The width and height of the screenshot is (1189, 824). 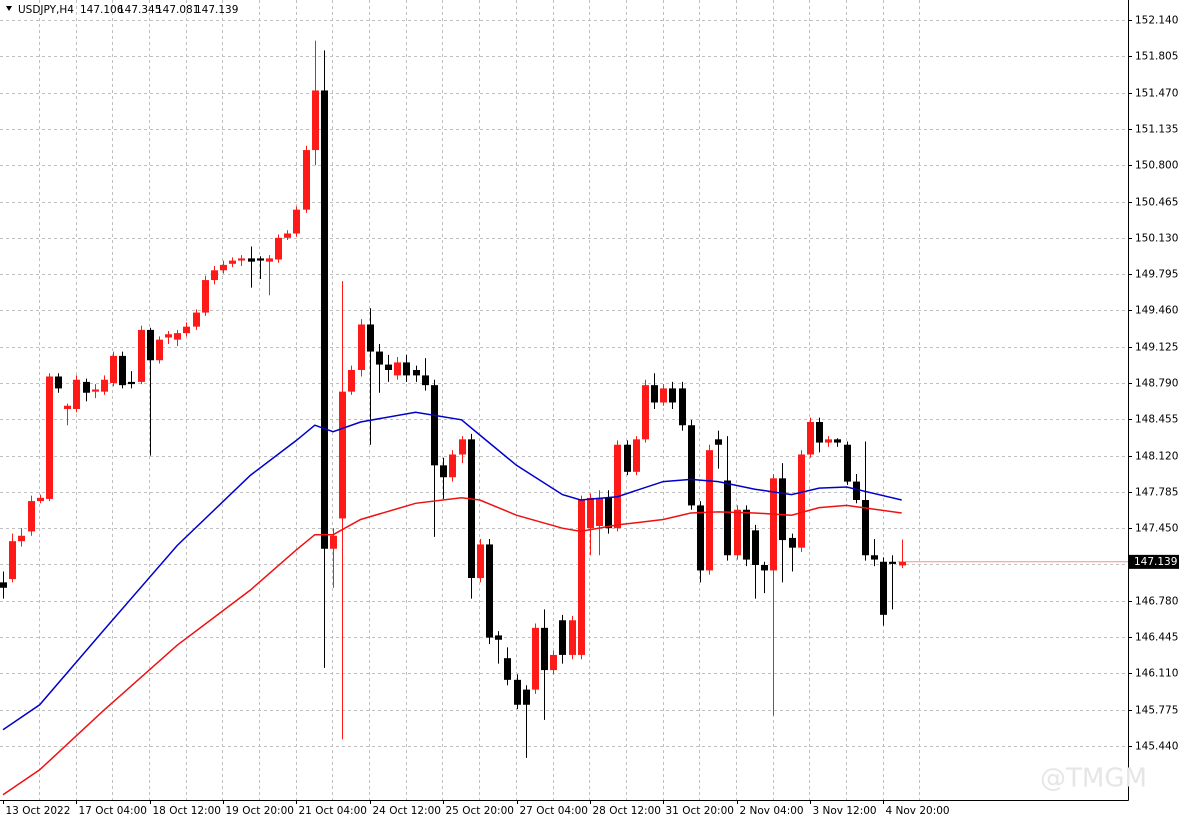 I want to click on header-close: 147.139, so click(x=216, y=10).